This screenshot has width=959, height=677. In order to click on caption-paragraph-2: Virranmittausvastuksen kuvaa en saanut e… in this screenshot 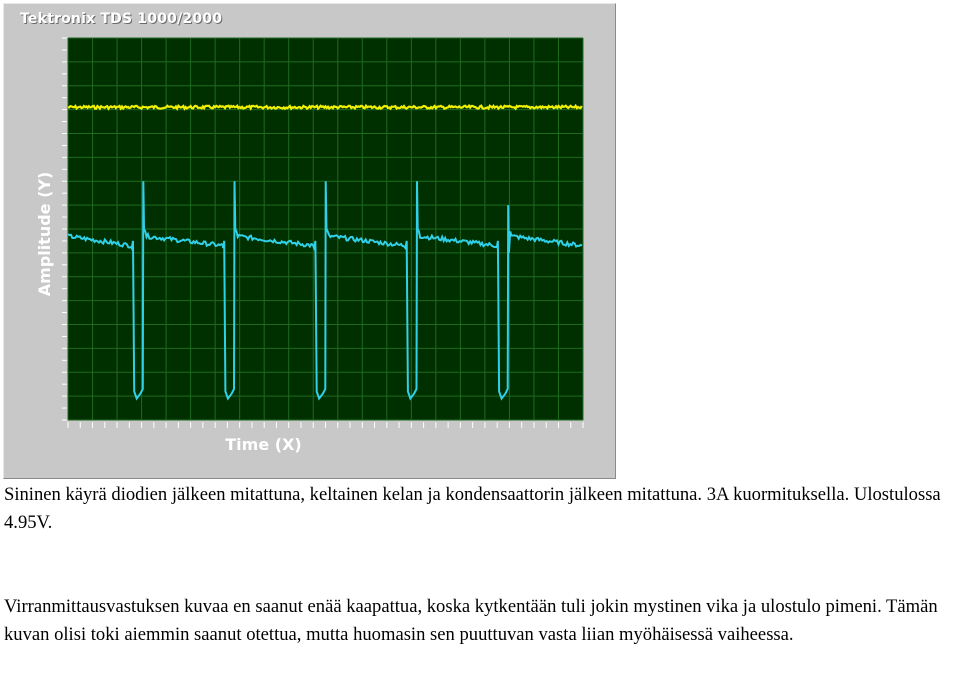, I will do `click(471, 620)`.